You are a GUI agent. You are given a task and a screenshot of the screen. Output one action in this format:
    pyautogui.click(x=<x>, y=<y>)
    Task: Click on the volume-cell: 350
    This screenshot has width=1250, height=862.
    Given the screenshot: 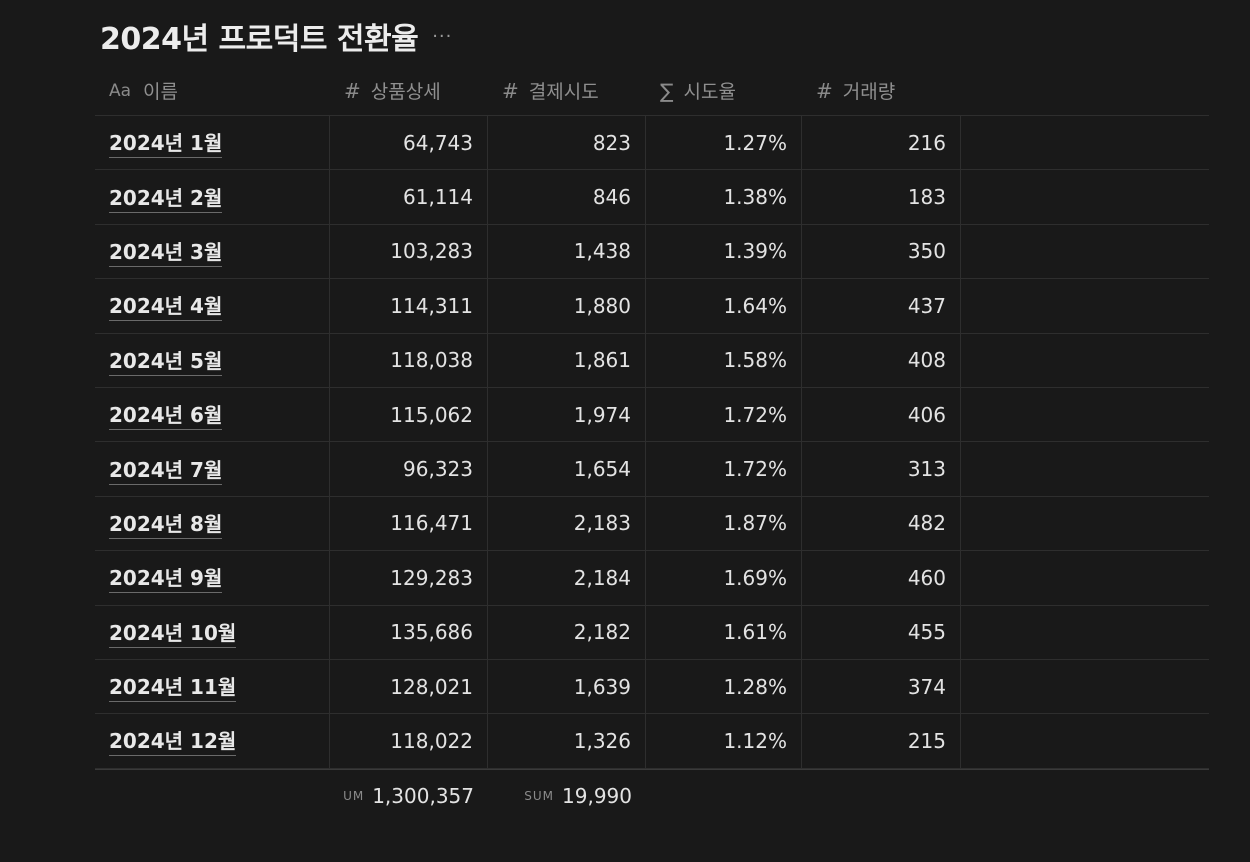 What is the action you would take?
    pyautogui.click(x=881, y=251)
    